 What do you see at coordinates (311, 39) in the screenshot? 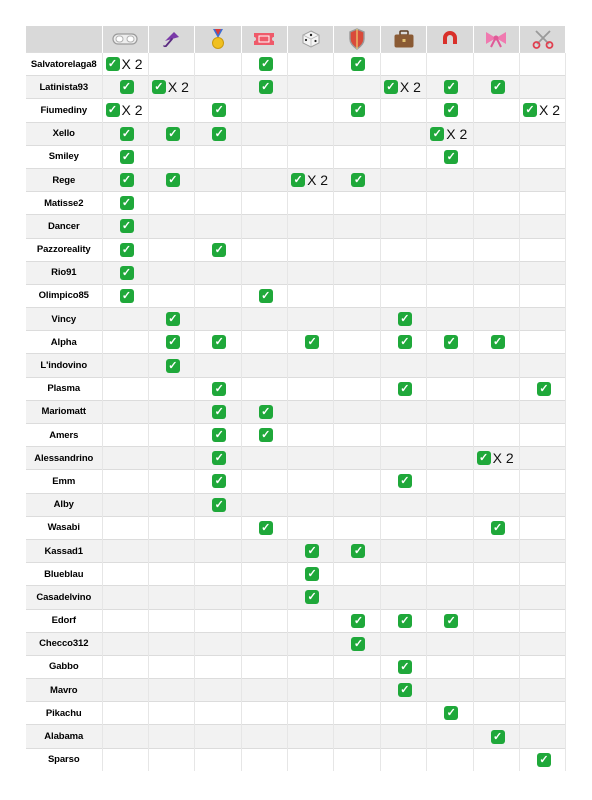
I see `dice-icon` at bounding box center [311, 39].